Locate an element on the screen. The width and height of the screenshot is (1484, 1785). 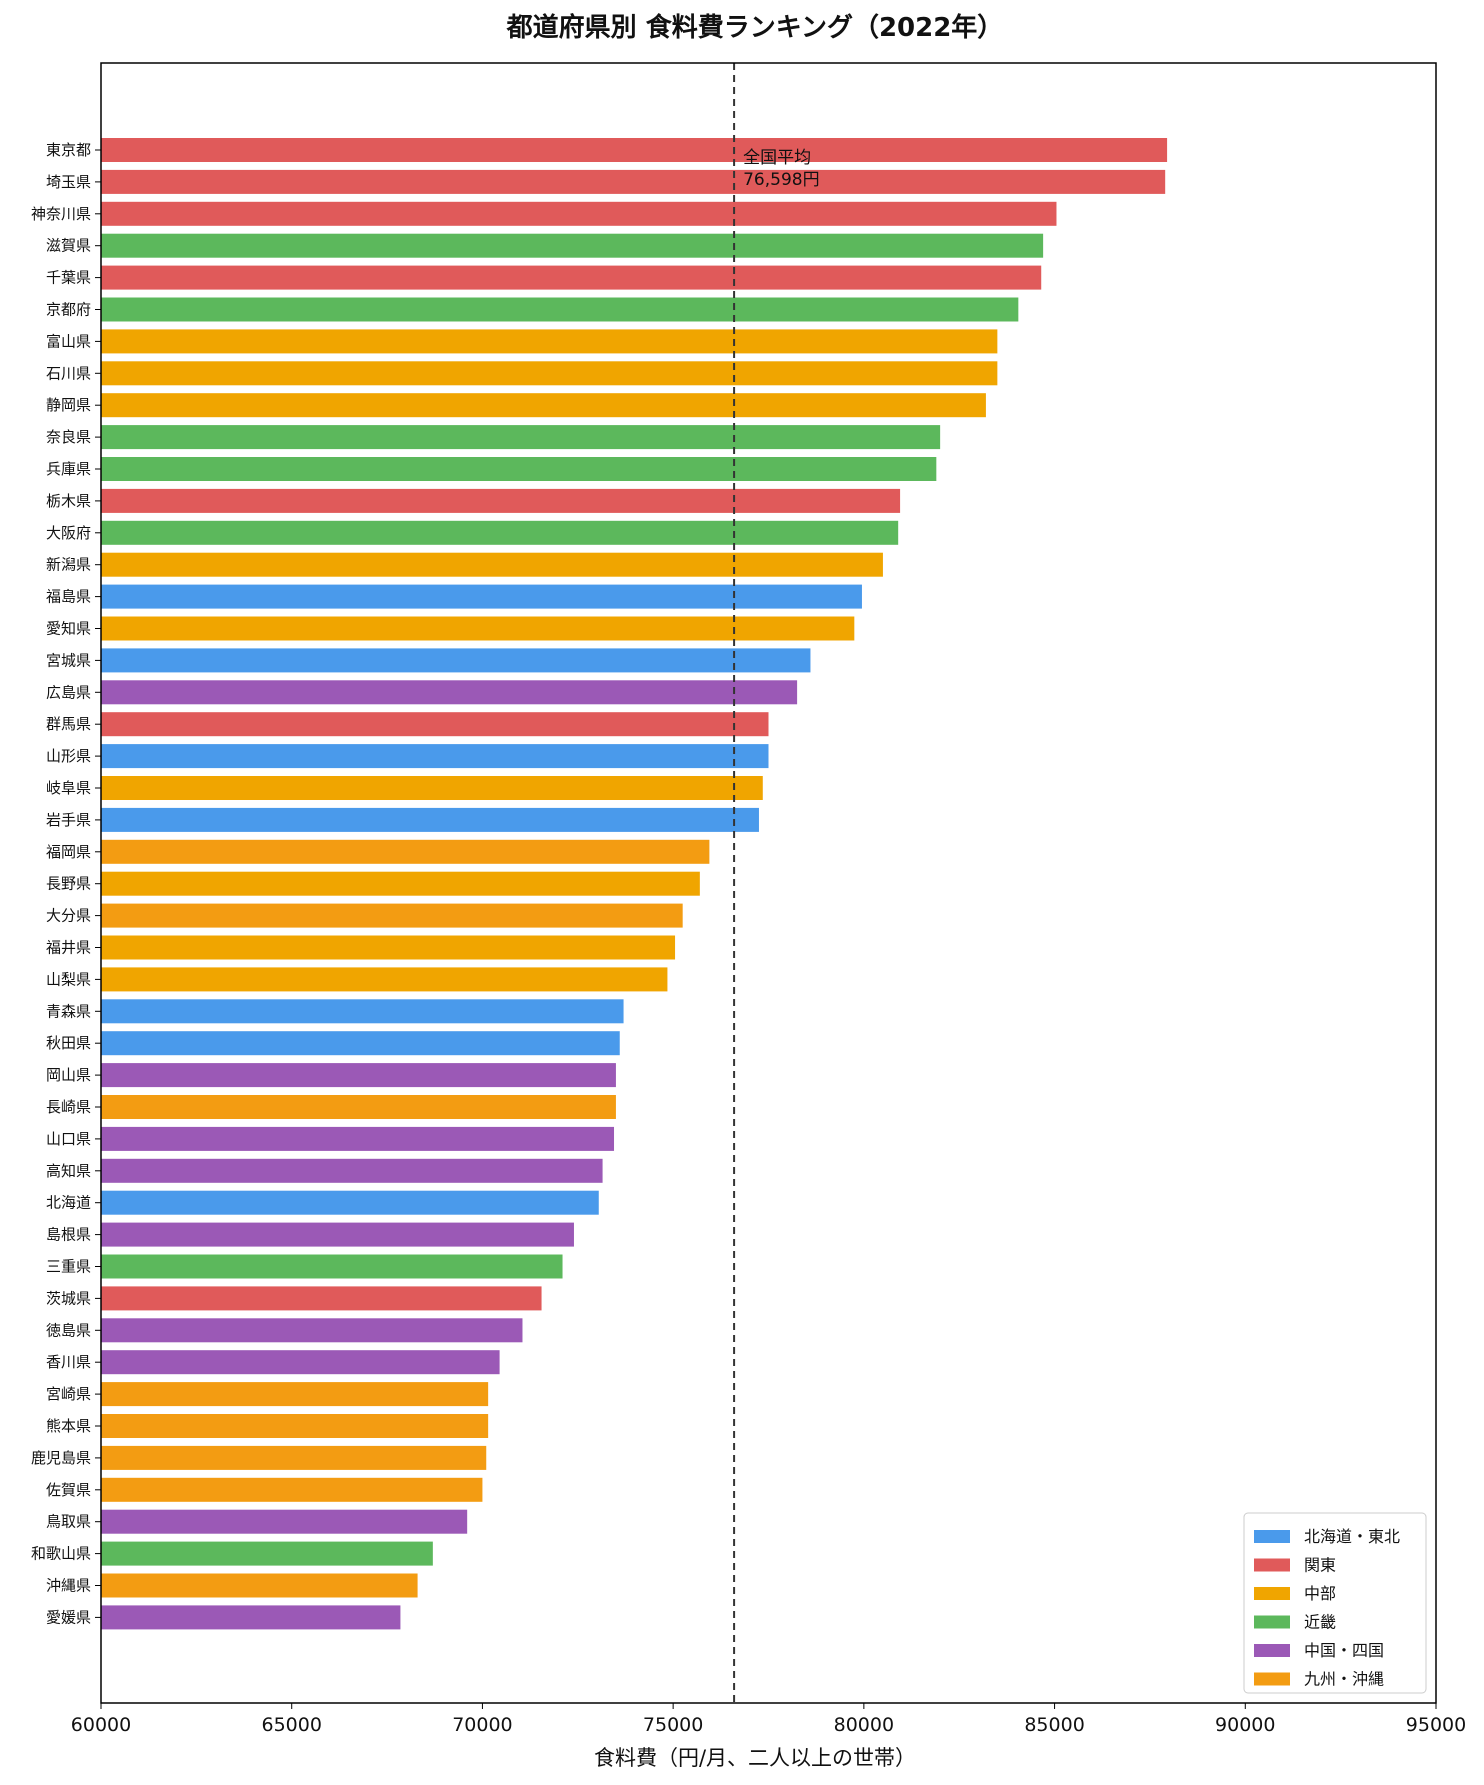
y-tick-label: 徳島県 is located at coordinates (68, 1330).